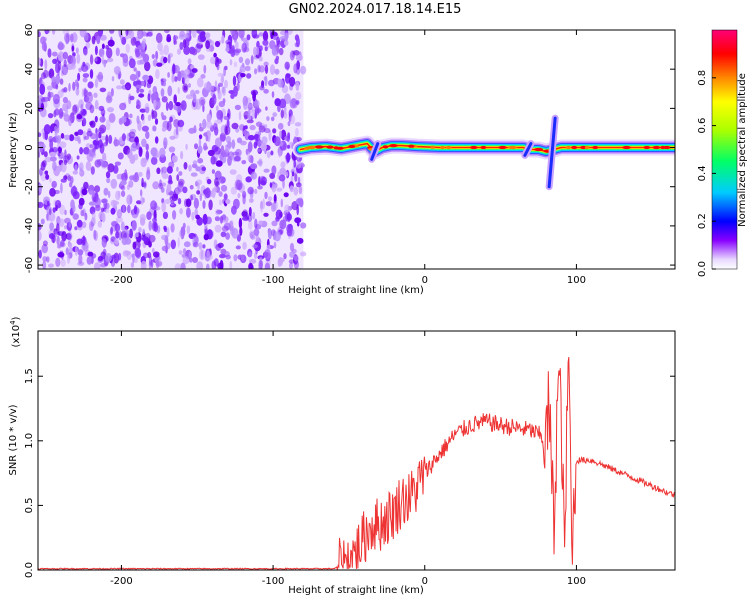  I want to click on spectrogram-y-label: Frequency (Hz), so click(13, 150).